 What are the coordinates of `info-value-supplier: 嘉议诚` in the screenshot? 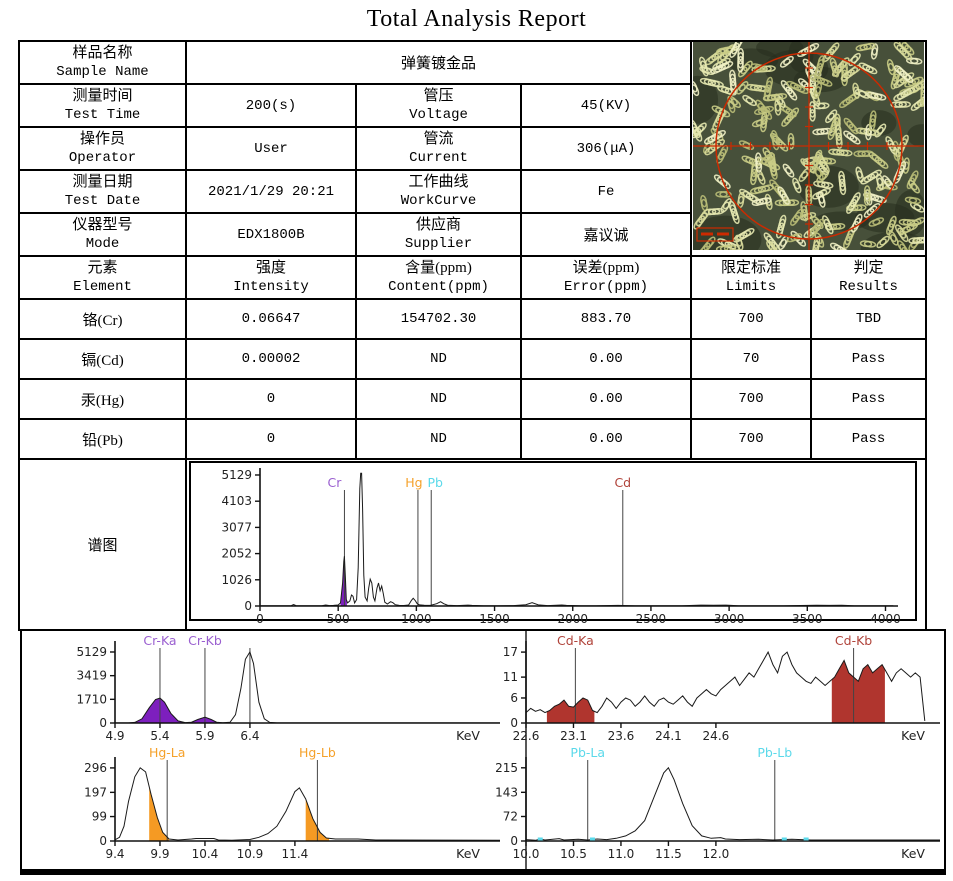 It's located at (606, 234).